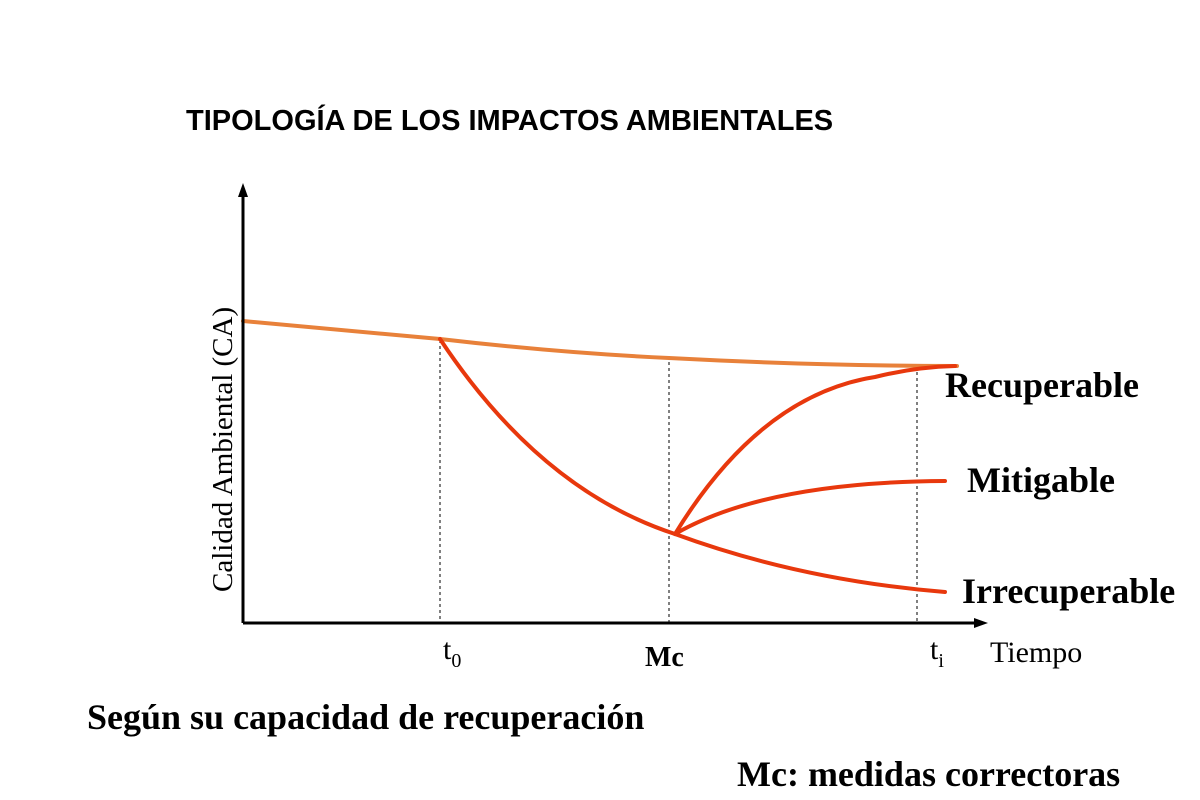 The height and width of the screenshot is (800, 1200). Describe the element at coordinates (600, 343) in the screenshot. I see `baseline-curve` at that location.